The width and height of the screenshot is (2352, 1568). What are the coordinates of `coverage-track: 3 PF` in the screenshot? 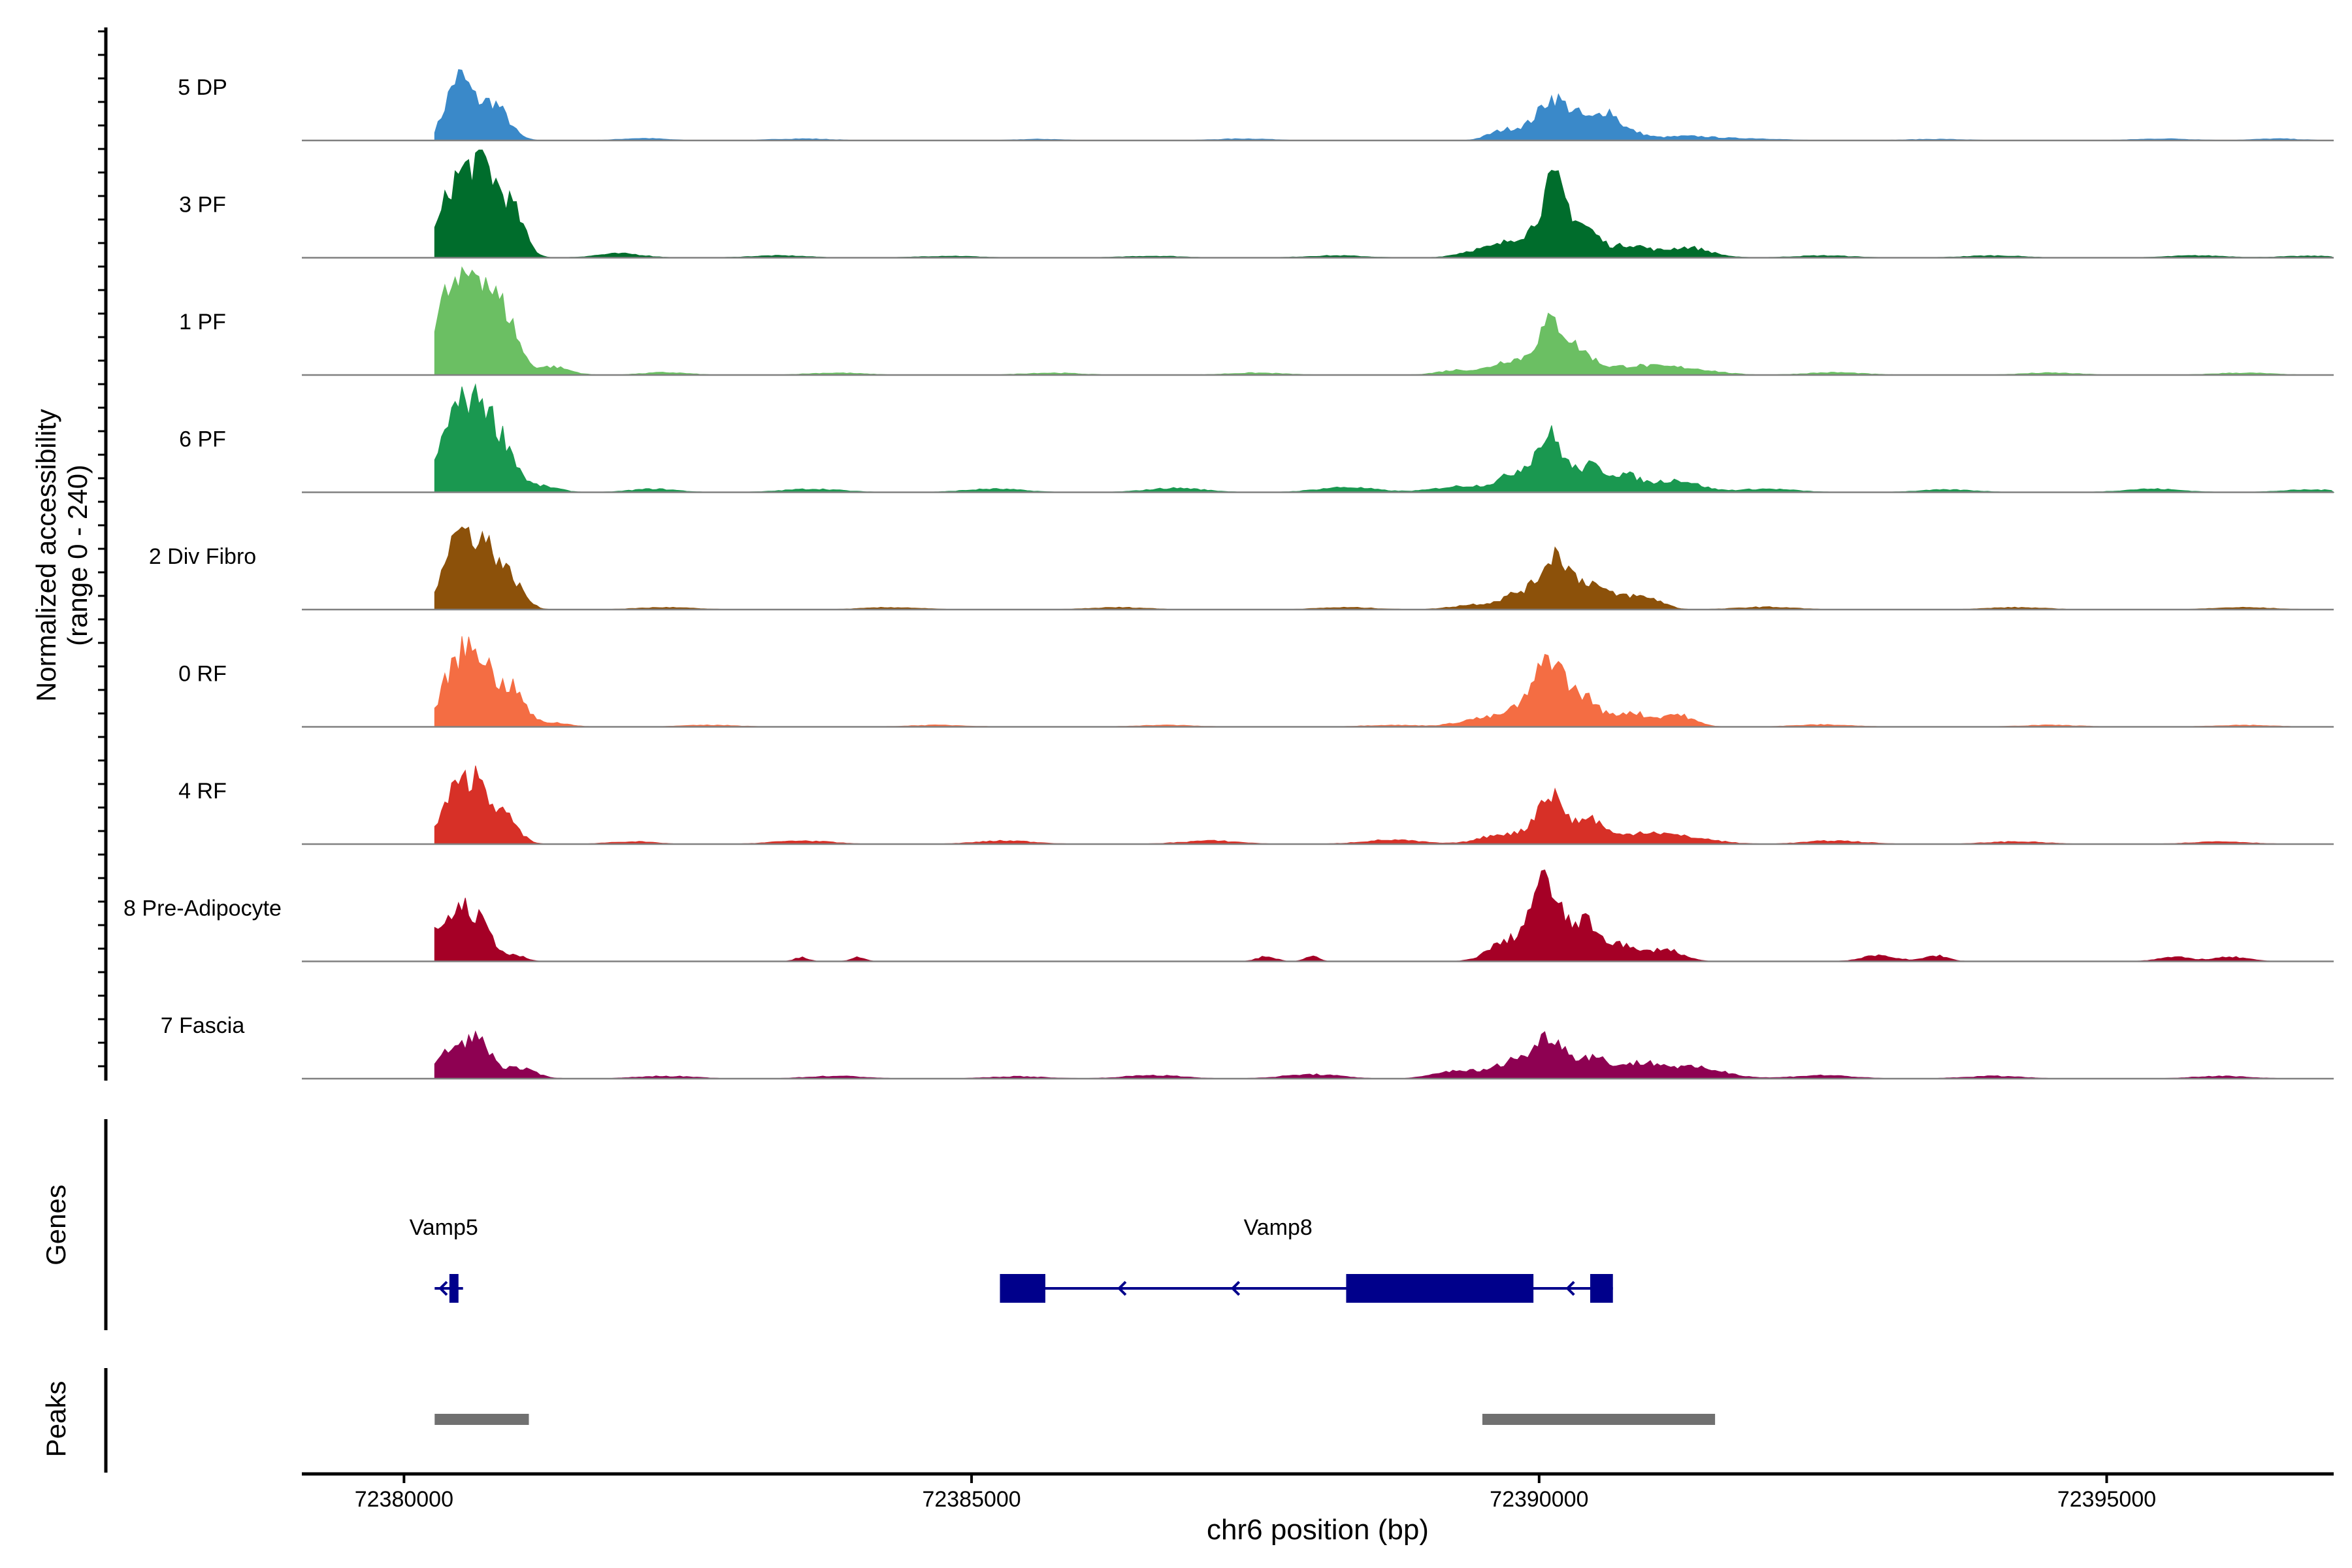 It's located at (1256, 204).